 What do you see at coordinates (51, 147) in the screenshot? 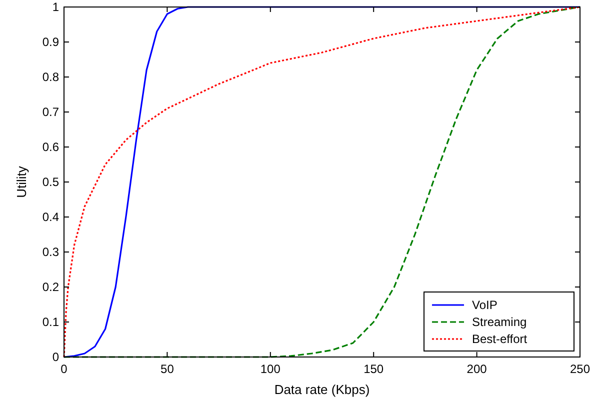
I see `y-tick-label: 0.6` at bounding box center [51, 147].